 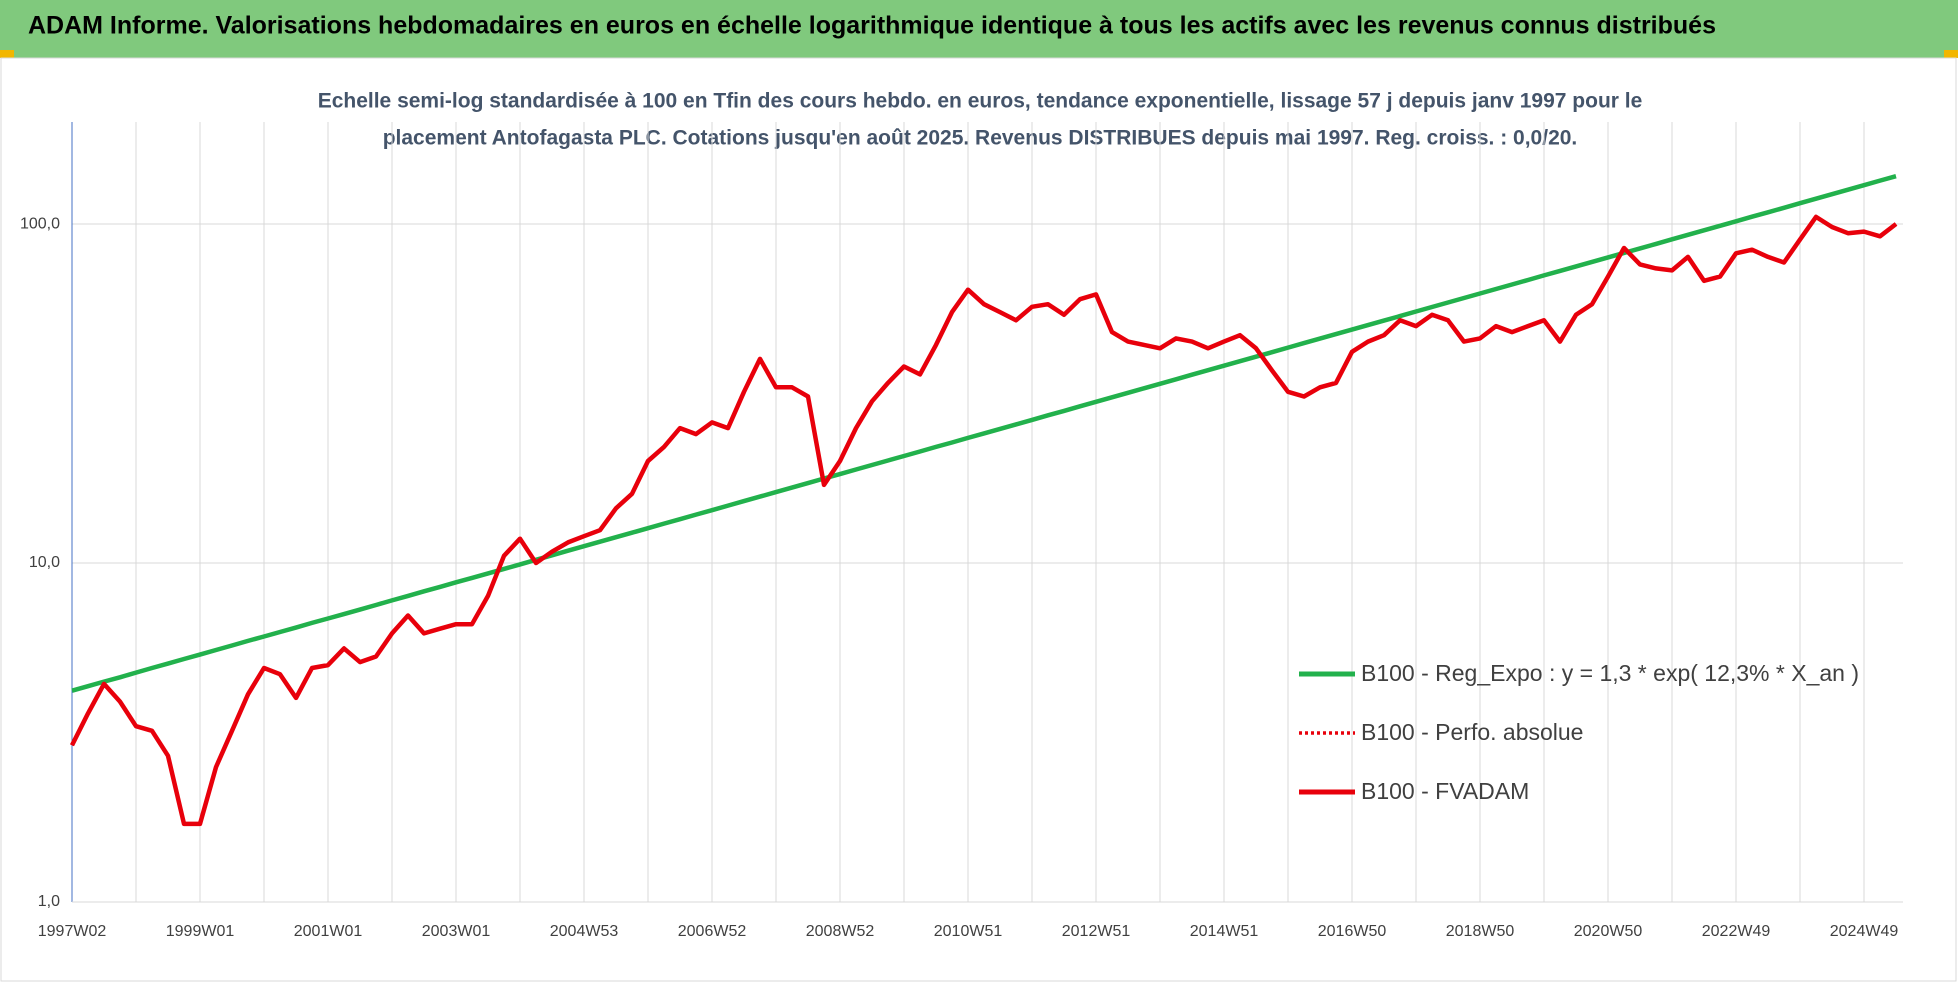 What do you see at coordinates (72, 931) in the screenshot?
I see `x-tick-label: 1997W02` at bounding box center [72, 931].